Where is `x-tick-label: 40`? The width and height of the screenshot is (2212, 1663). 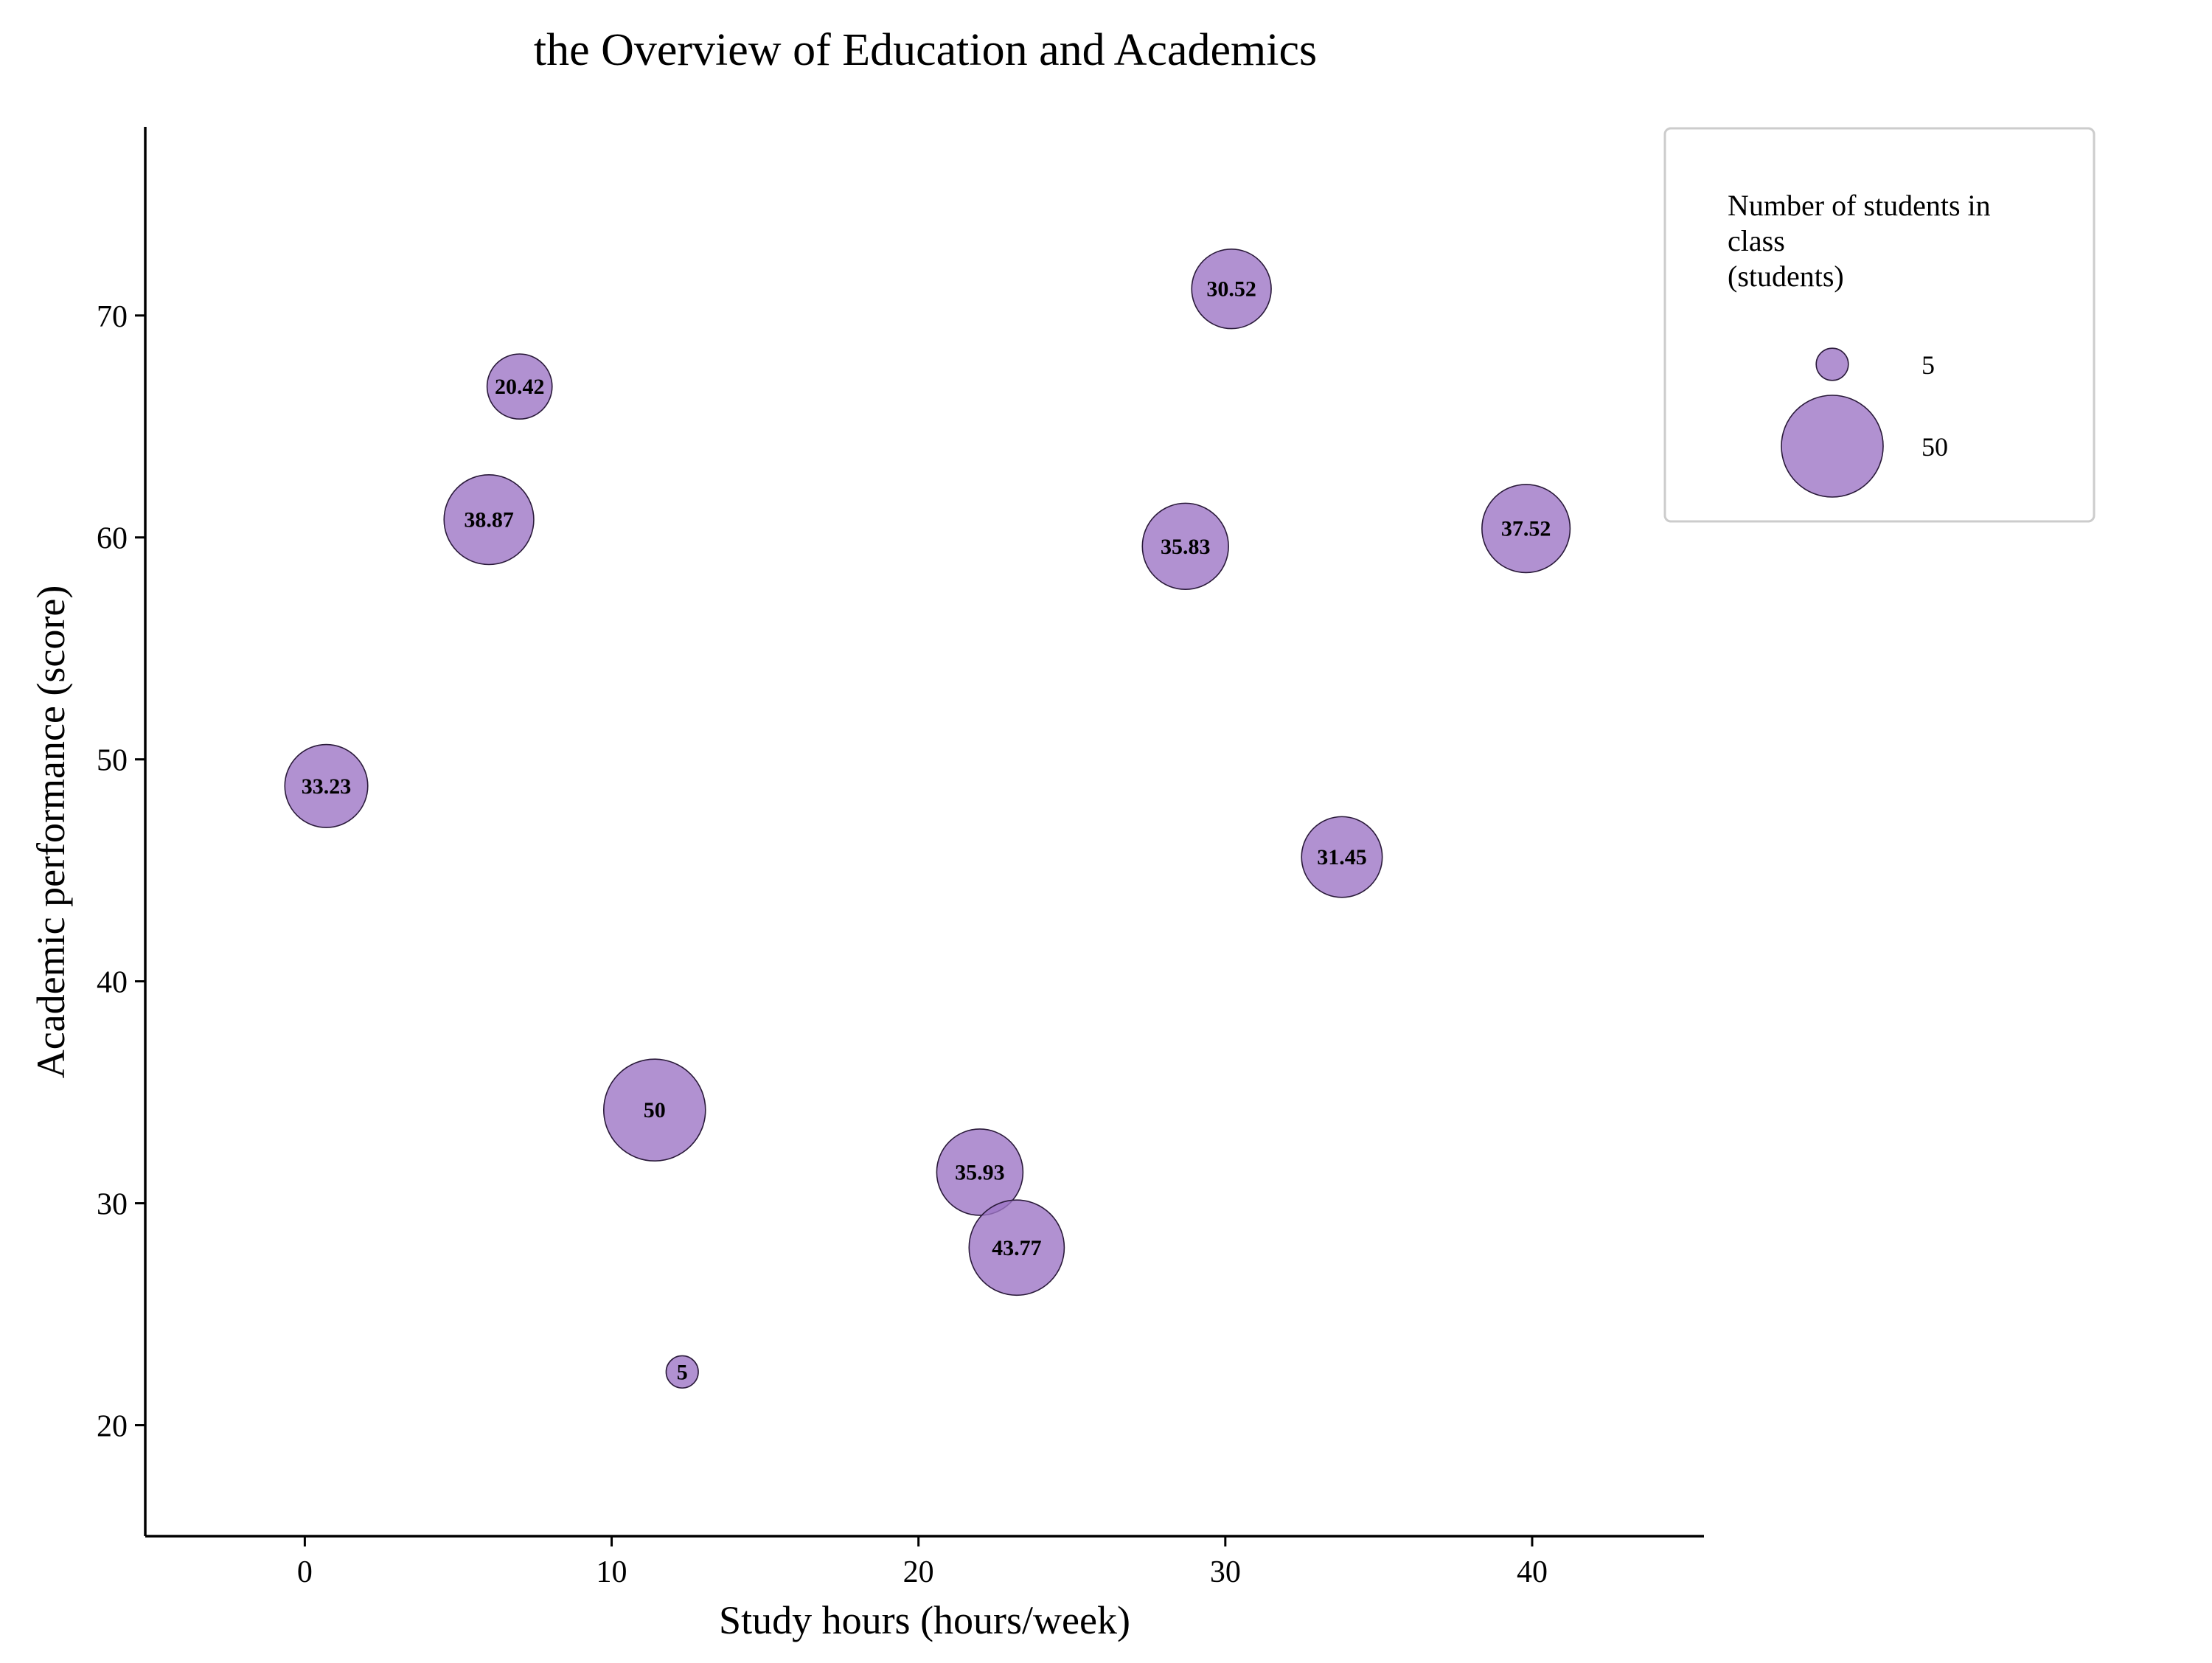
x-tick-label: 40 is located at coordinates (1532, 1572).